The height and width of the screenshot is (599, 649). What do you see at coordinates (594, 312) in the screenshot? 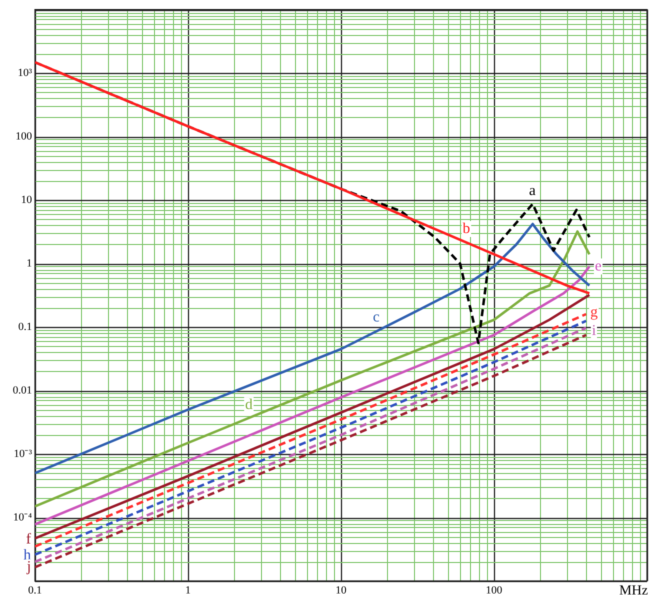
I see `annotation: g` at bounding box center [594, 312].